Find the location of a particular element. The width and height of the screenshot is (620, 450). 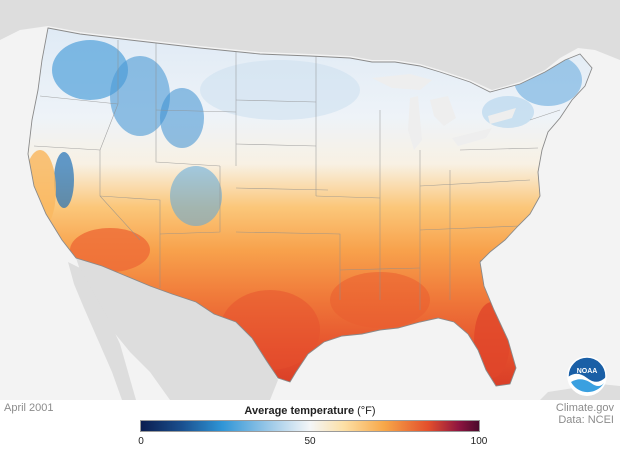

scale-tick-max: 100 is located at coordinates (479, 441).